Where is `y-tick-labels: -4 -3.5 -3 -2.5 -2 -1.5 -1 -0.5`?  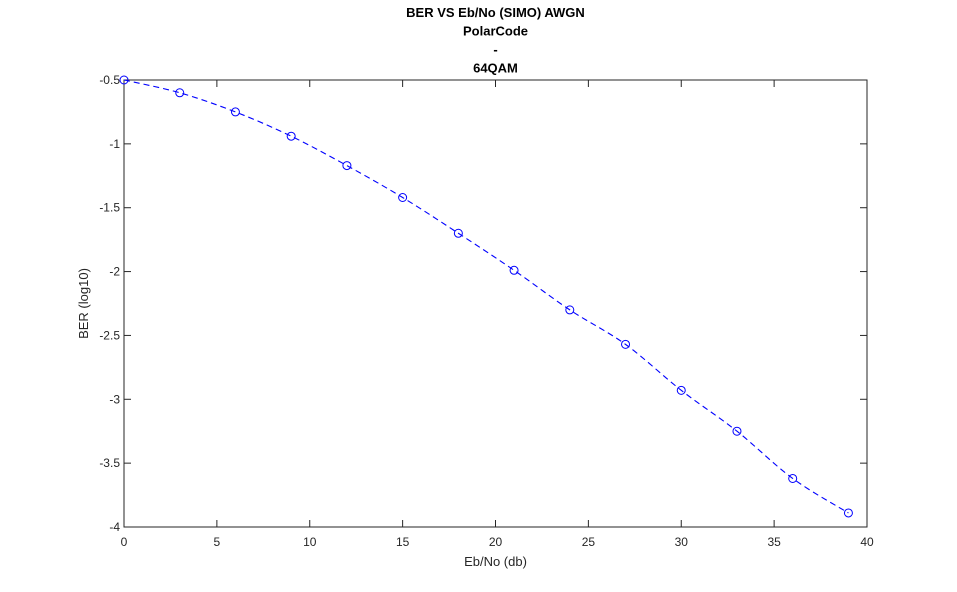
y-tick-labels: -4 -3.5 -3 -2.5 -2 -1.5 -1 -0.5 is located at coordinates (109, 303).